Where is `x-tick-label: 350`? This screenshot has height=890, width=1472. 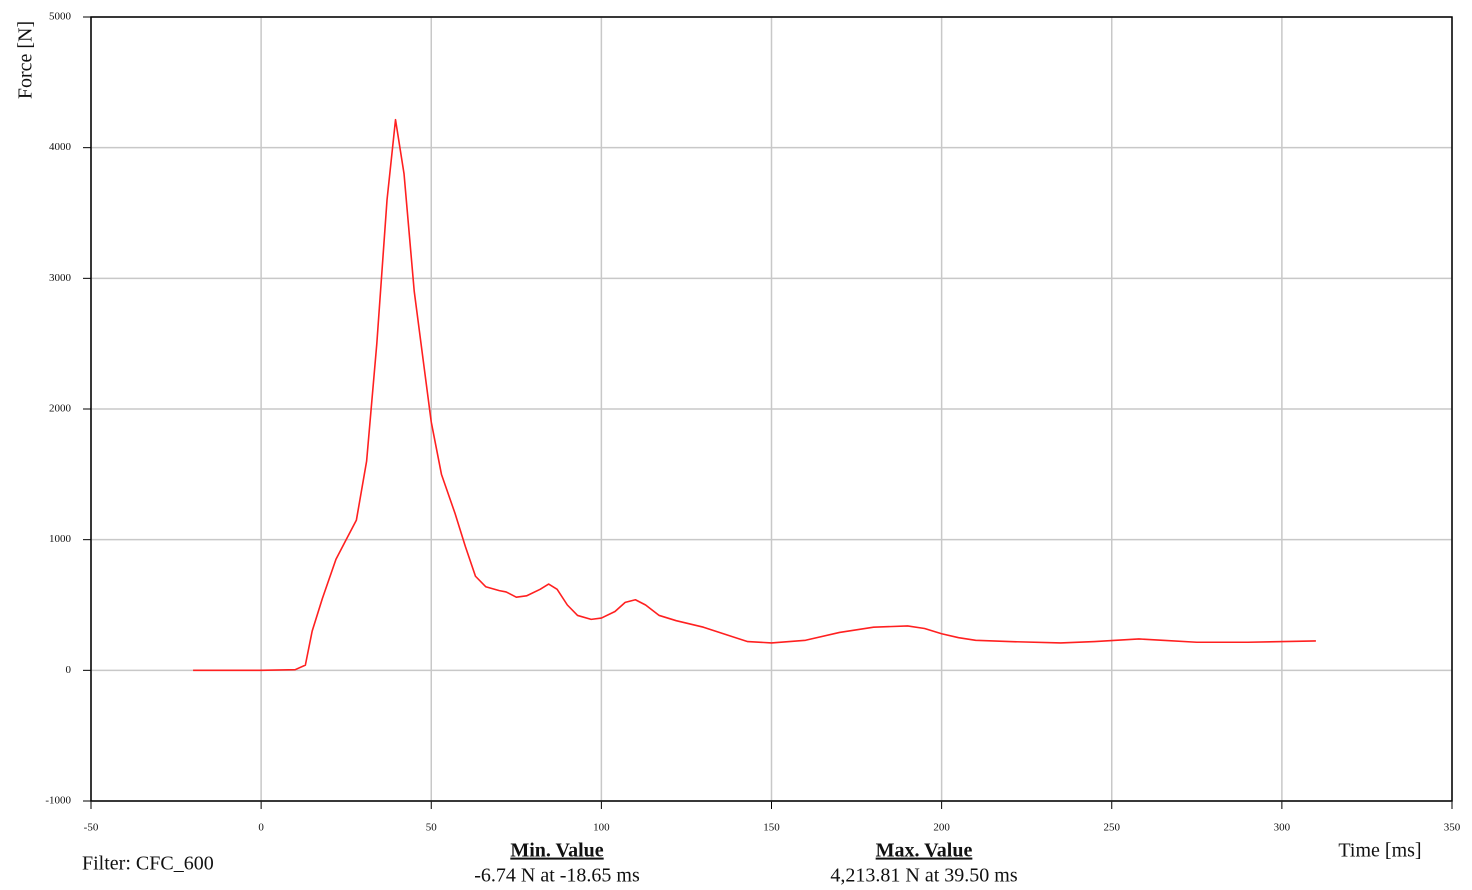
x-tick-label: 350 is located at coordinates (1452, 828).